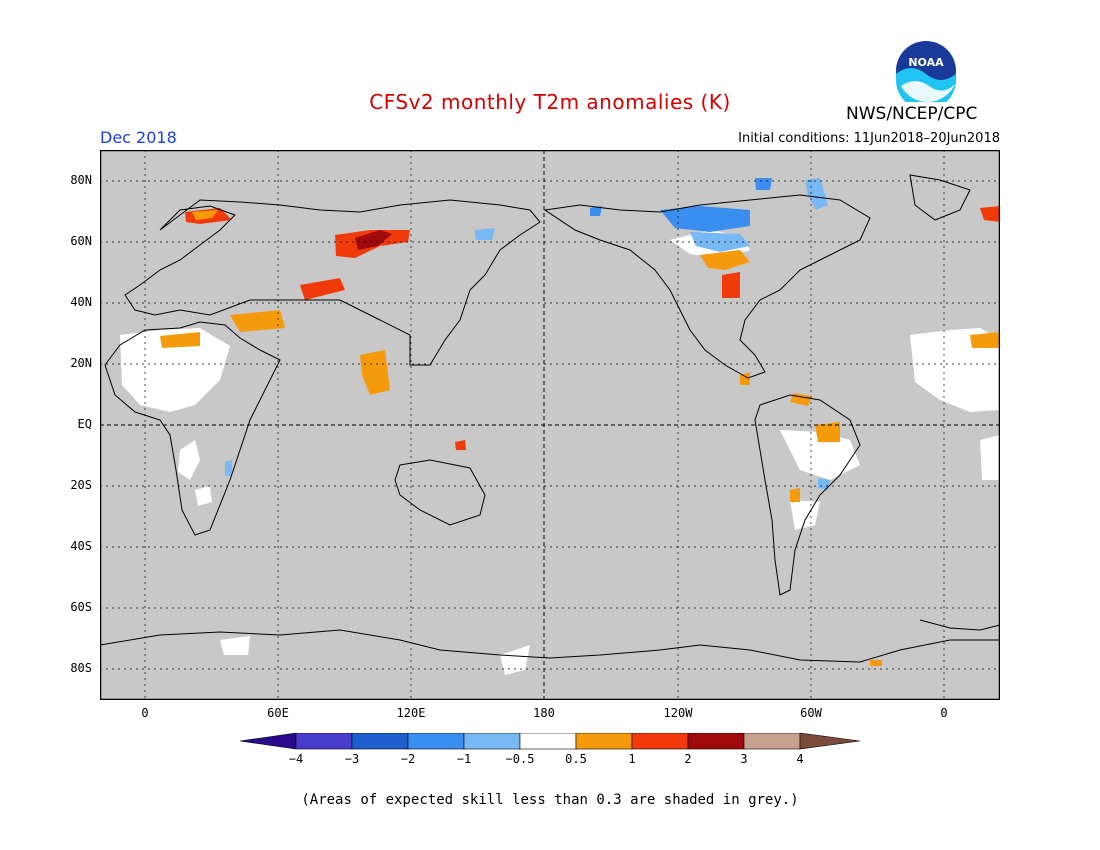 This screenshot has width=1100, height=850. What do you see at coordinates (800, 759) in the screenshot?
I see `colorbar-tick: 4` at bounding box center [800, 759].